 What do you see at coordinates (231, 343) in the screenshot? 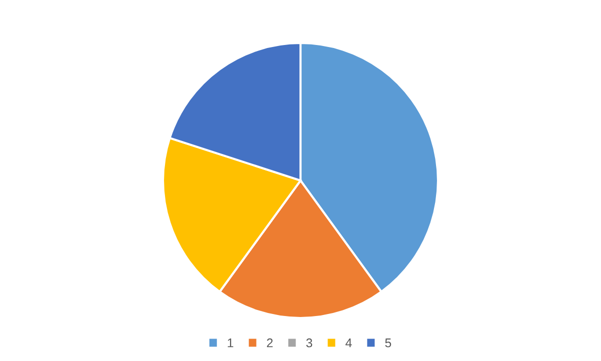
I see `legend-label: 1` at bounding box center [231, 343].